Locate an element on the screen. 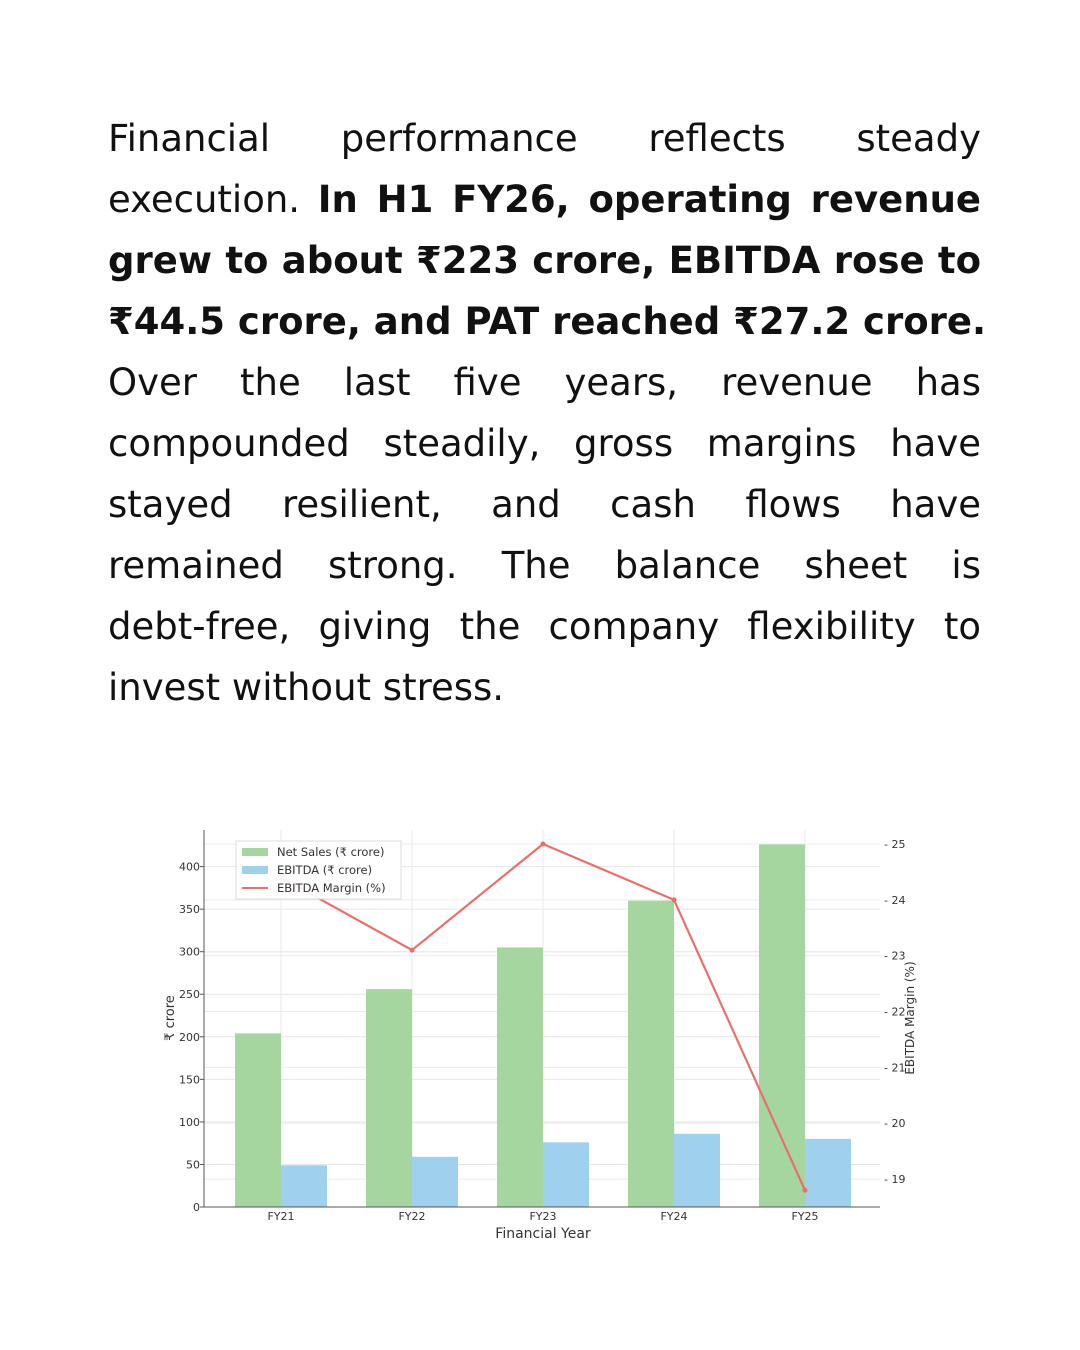 This screenshot has height=1350, width=1080. y2-tick-label: - 19 is located at coordinates (894, 1179).